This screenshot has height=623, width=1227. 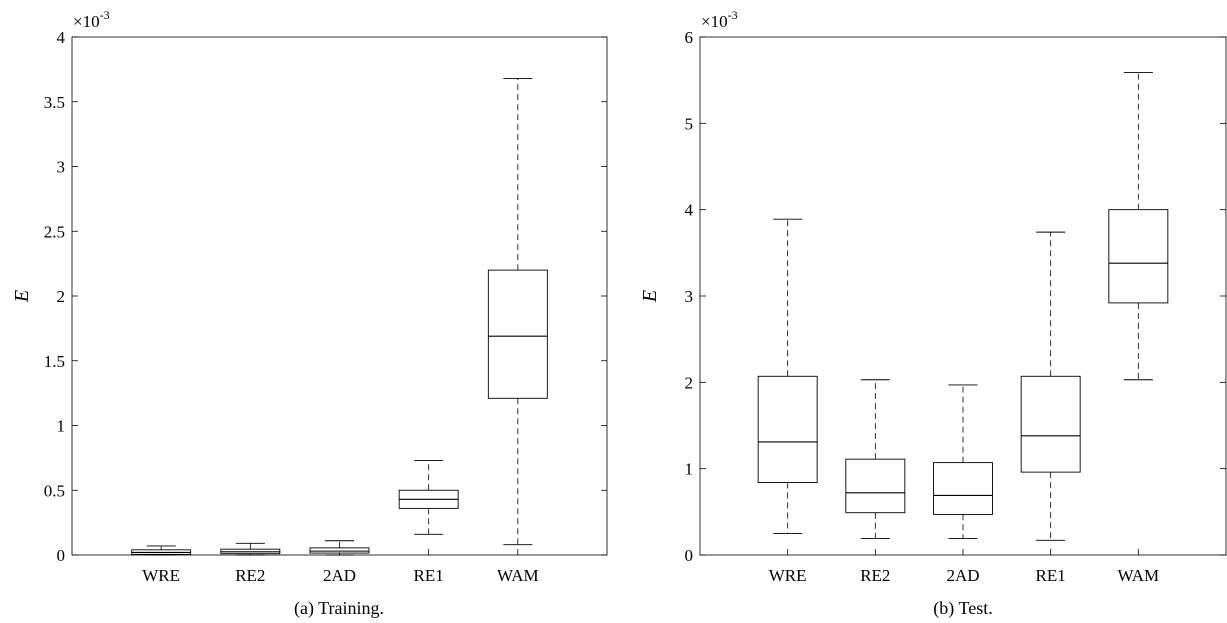 I want to click on y-tick-label: 6, so click(x=689, y=37).